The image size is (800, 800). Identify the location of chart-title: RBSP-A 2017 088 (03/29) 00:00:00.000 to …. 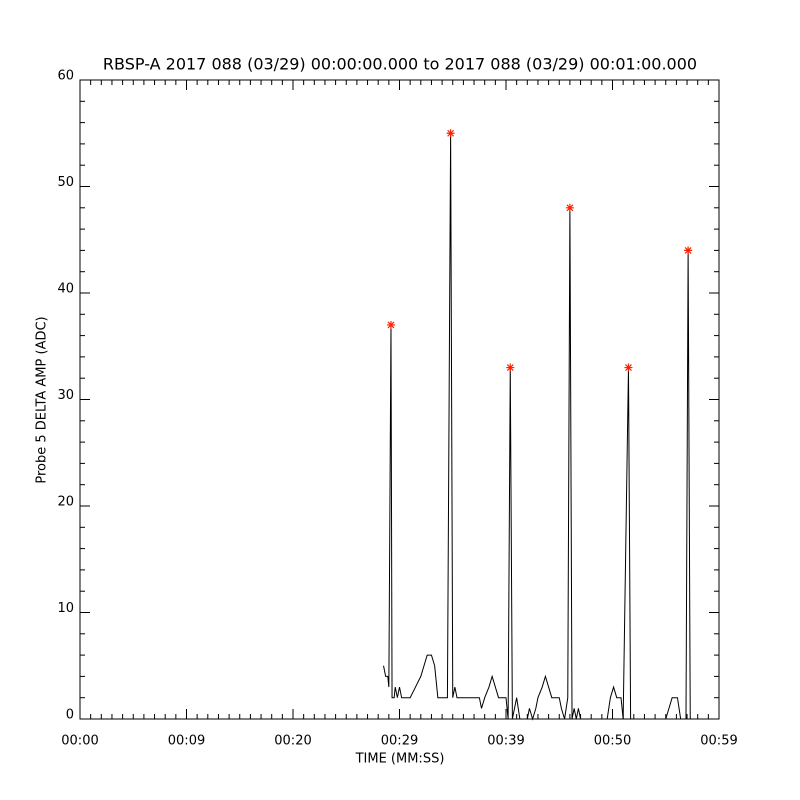
(400, 64).